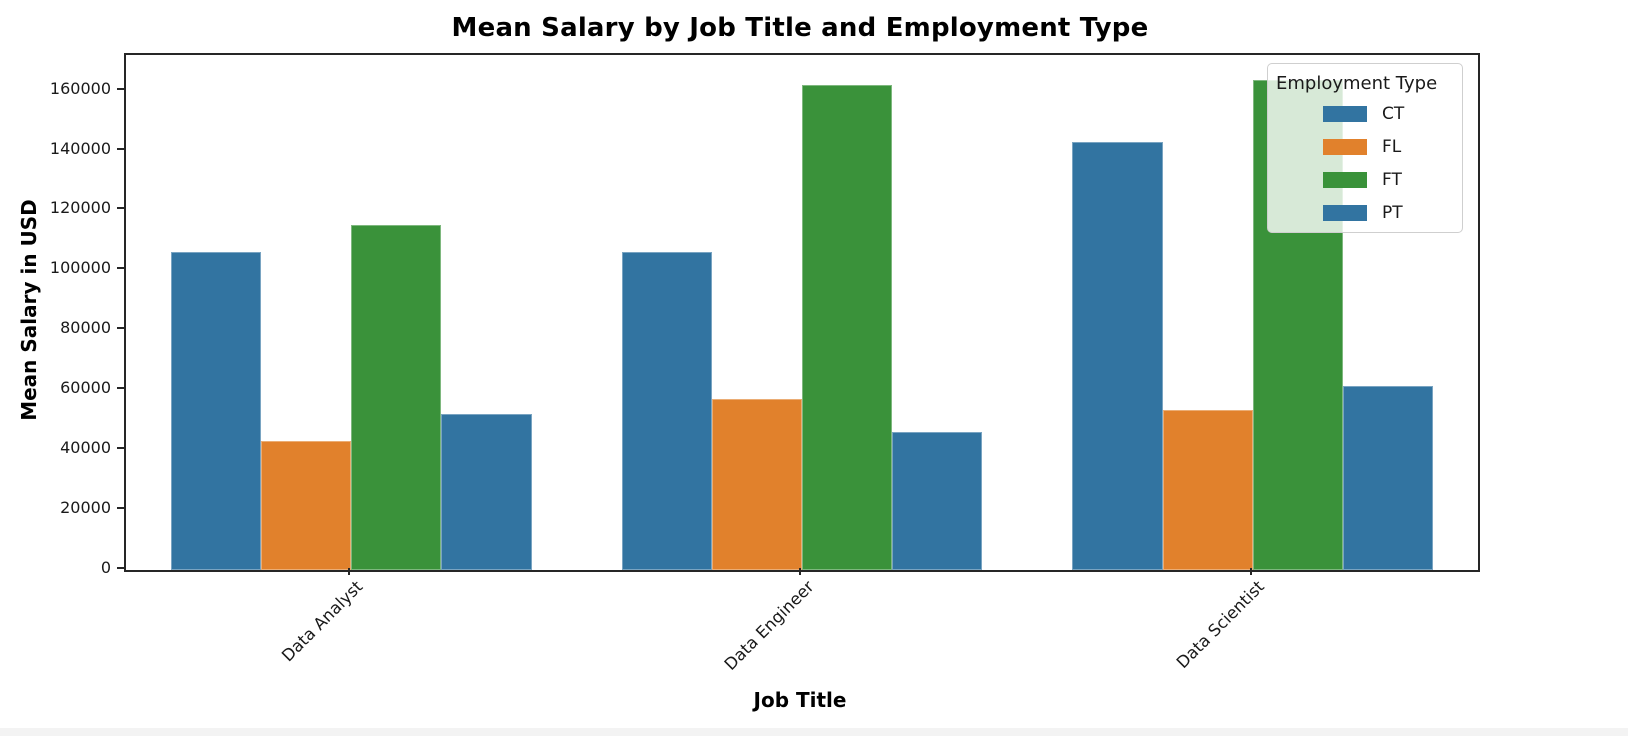 The image size is (1628, 736). I want to click on bar-fl-data-analyst, so click(306, 505).